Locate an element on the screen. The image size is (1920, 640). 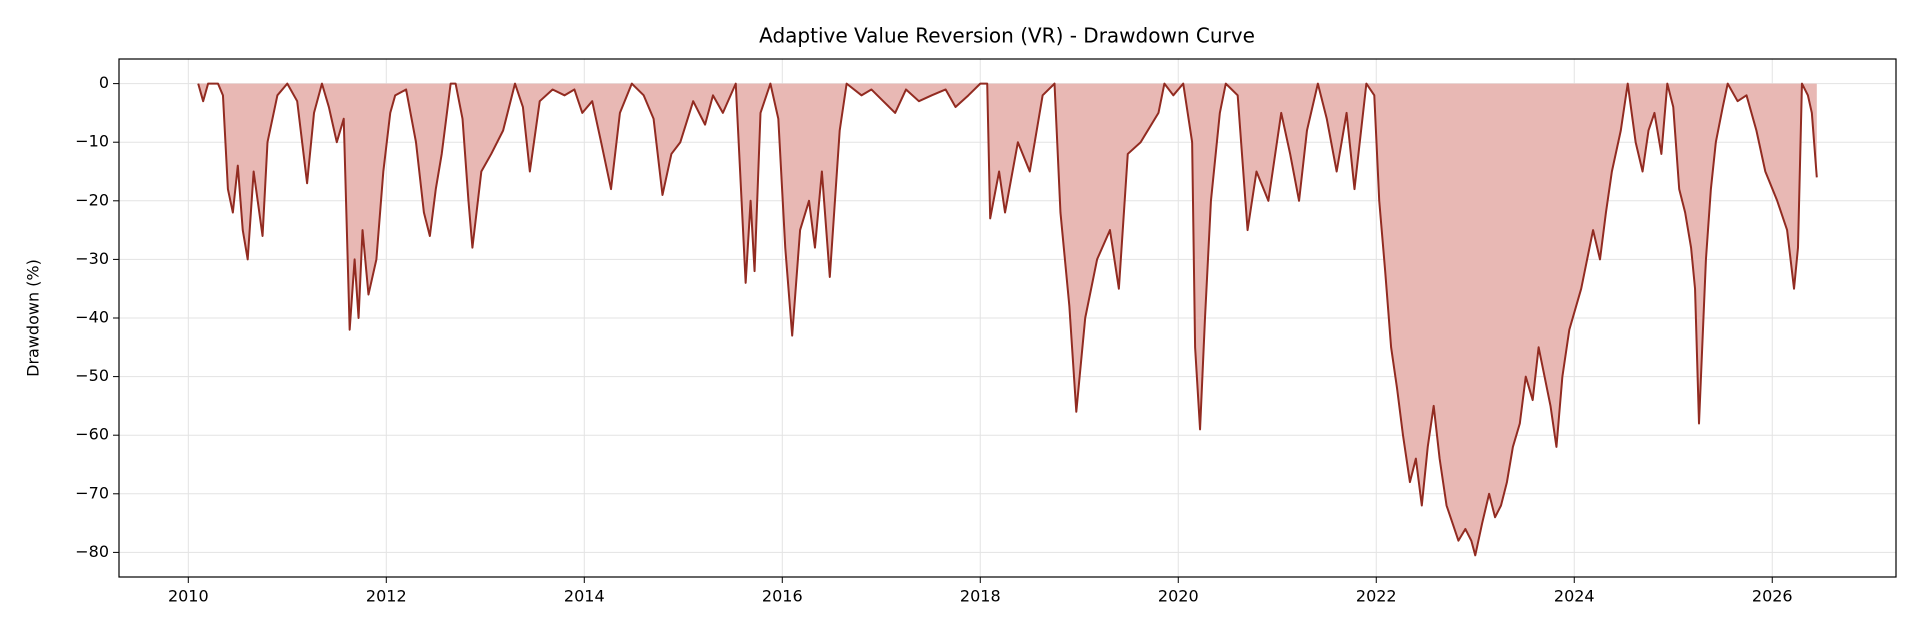
x-tick-label: 2018 is located at coordinates (980, 596).